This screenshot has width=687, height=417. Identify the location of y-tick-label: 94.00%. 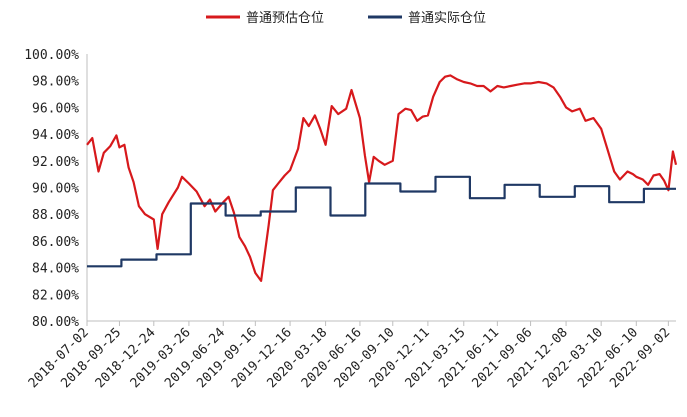
(55, 135).